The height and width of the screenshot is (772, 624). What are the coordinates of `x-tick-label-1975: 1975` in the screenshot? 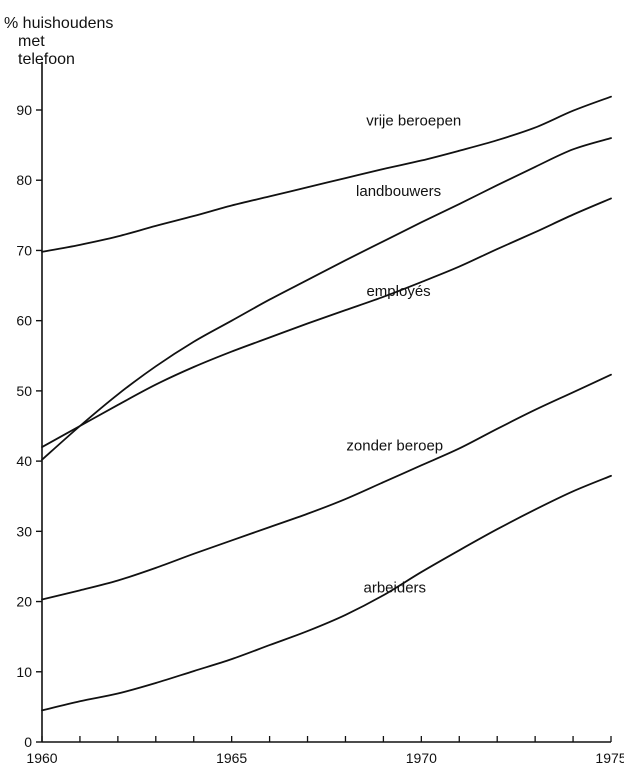 It's located at (609, 758).